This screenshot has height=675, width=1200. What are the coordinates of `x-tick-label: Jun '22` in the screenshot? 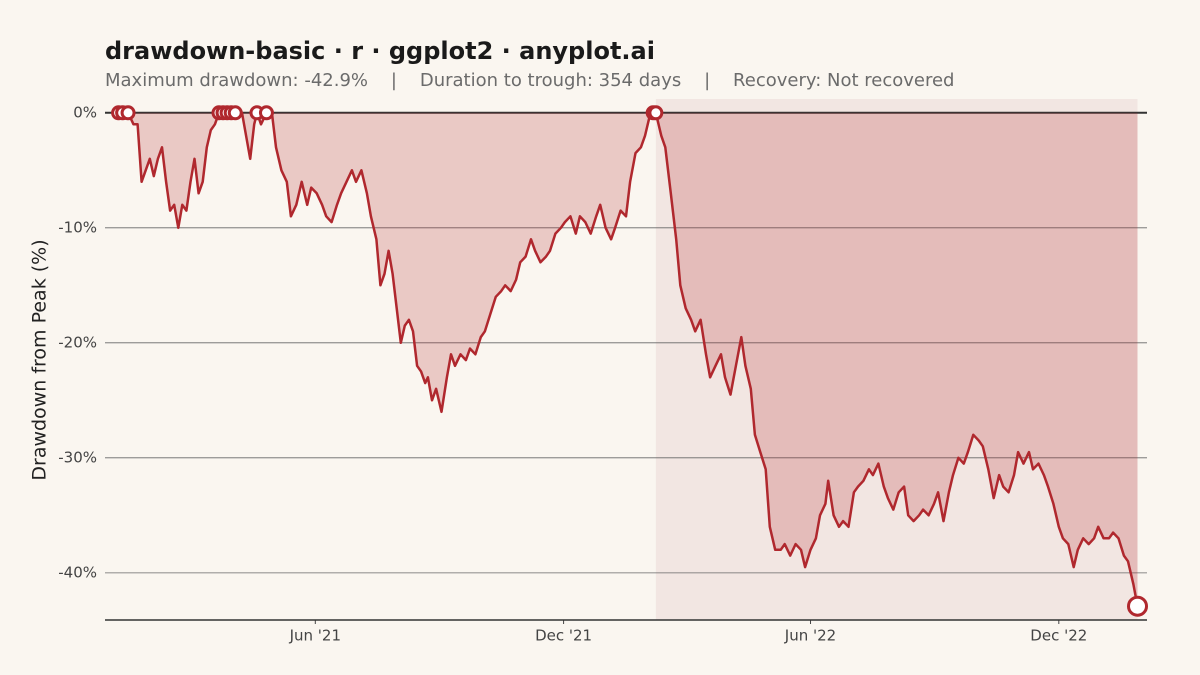 It's located at (810, 636).